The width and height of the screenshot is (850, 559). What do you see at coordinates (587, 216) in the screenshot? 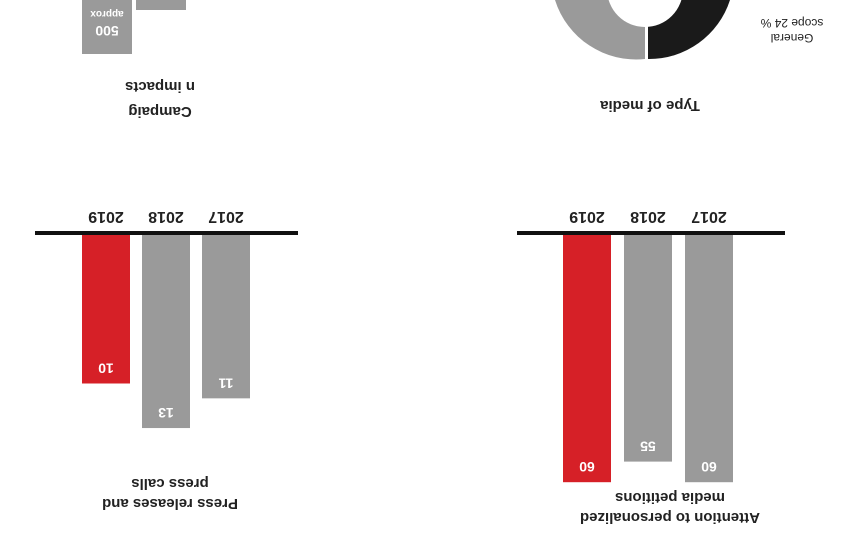
I see `media-petitions-year-label: 2019` at bounding box center [587, 216].